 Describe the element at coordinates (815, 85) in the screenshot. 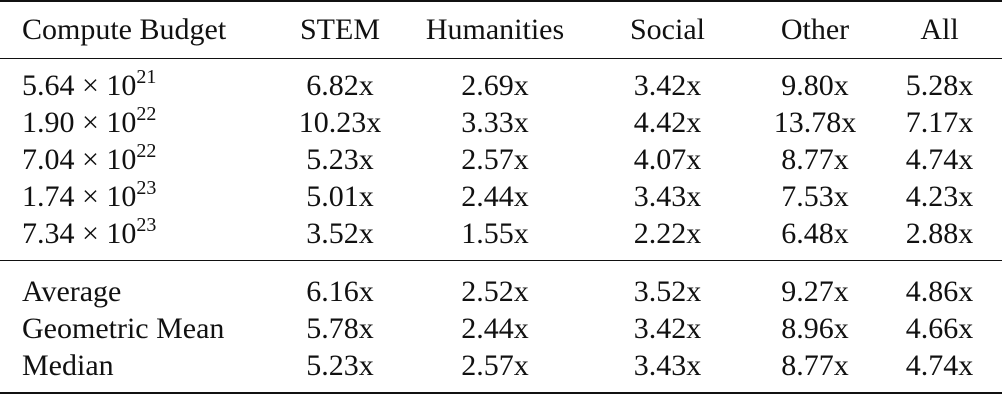

I see `value-cell: 9.80x` at that location.